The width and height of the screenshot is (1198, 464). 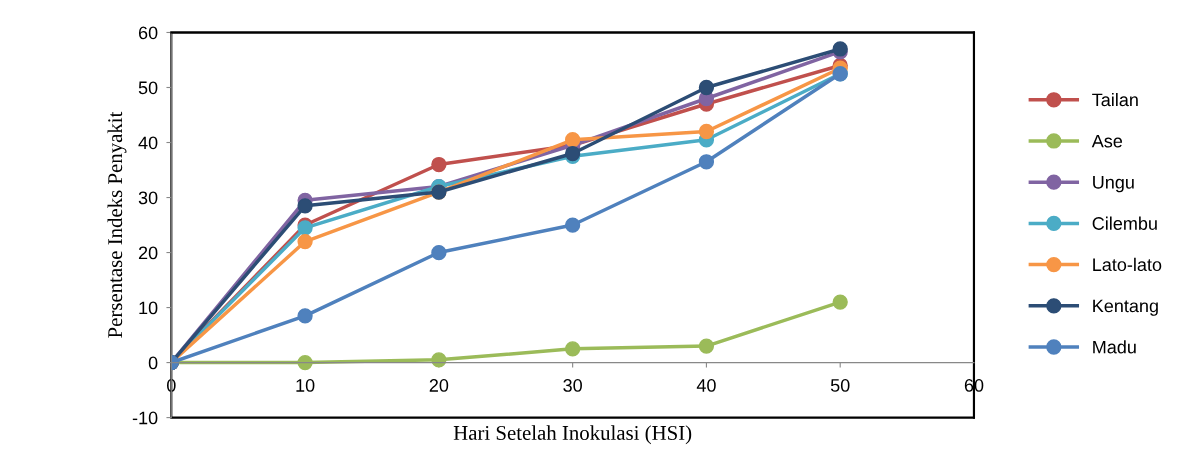 I want to click on x-axis-title: Hari Setelah Inokulasi (HSI), so click(x=572, y=435).